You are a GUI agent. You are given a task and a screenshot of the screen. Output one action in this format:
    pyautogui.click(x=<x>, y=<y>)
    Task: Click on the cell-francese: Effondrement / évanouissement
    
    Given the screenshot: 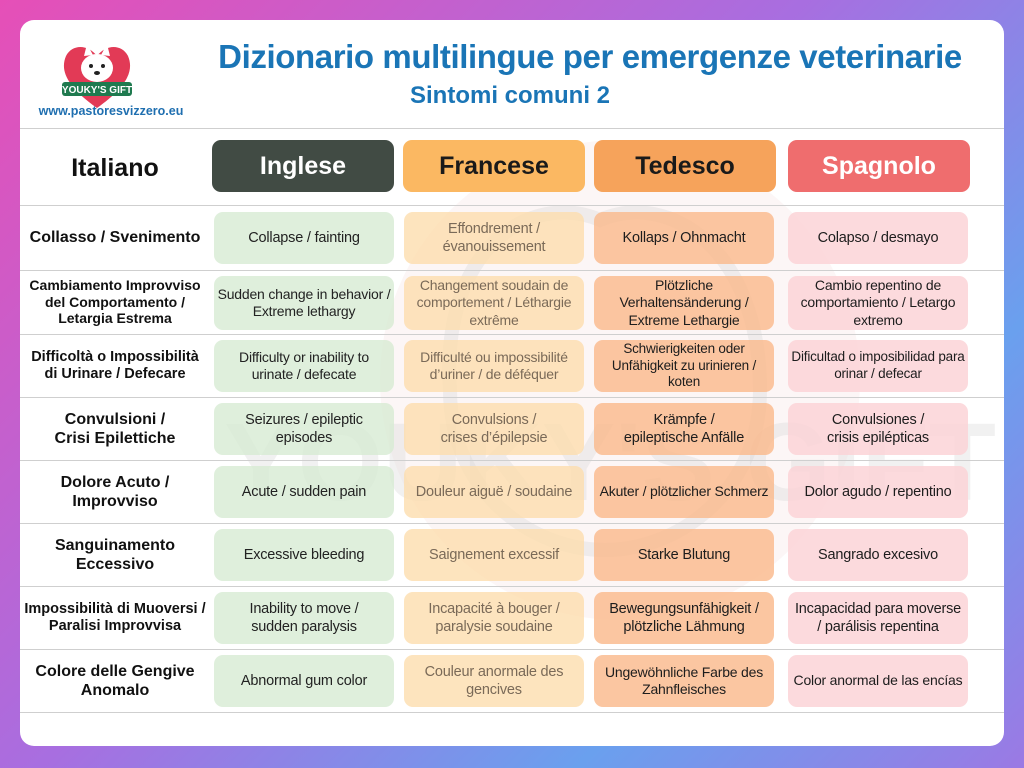 What is the action you would take?
    pyautogui.click(x=494, y=238)
    